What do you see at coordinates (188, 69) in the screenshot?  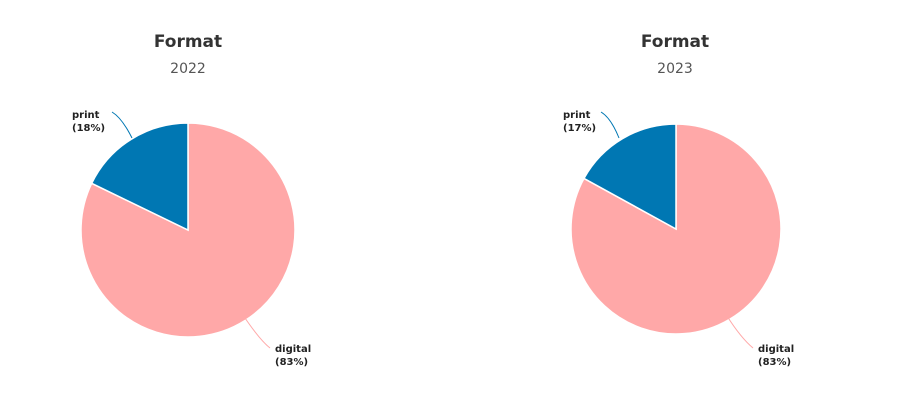 I see `chart-subtitle: 2022` at bounding box center [188, 69].